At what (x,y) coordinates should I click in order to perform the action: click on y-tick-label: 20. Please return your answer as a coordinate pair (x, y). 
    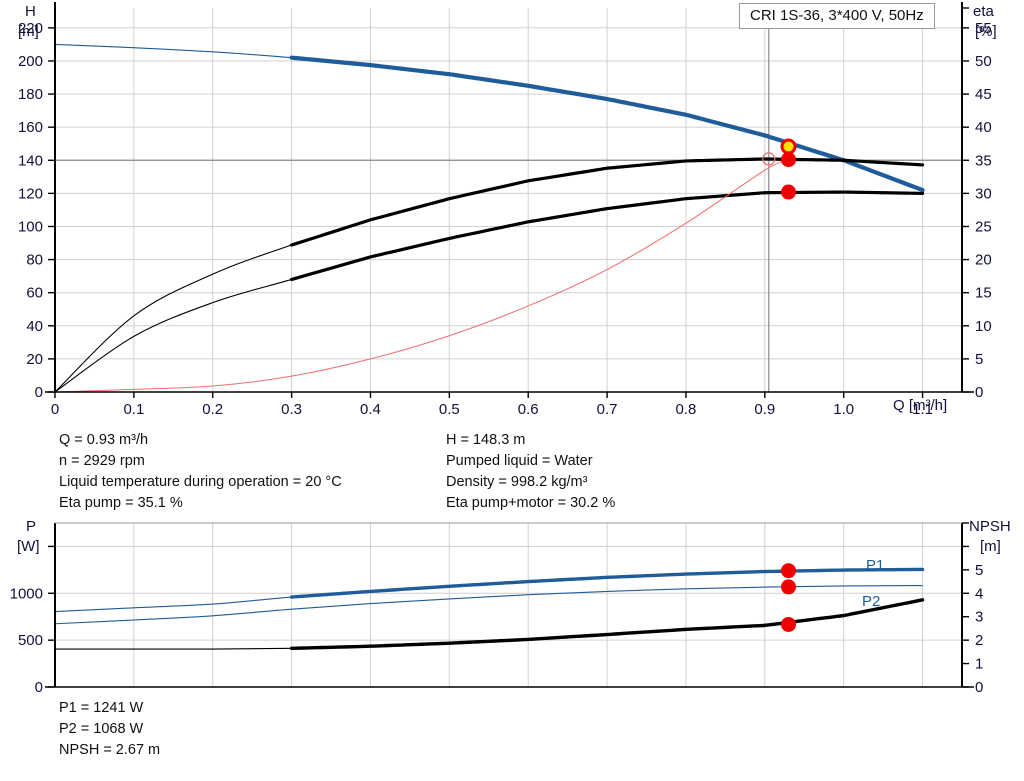
    Looking at the image, I should click on (34, 359).